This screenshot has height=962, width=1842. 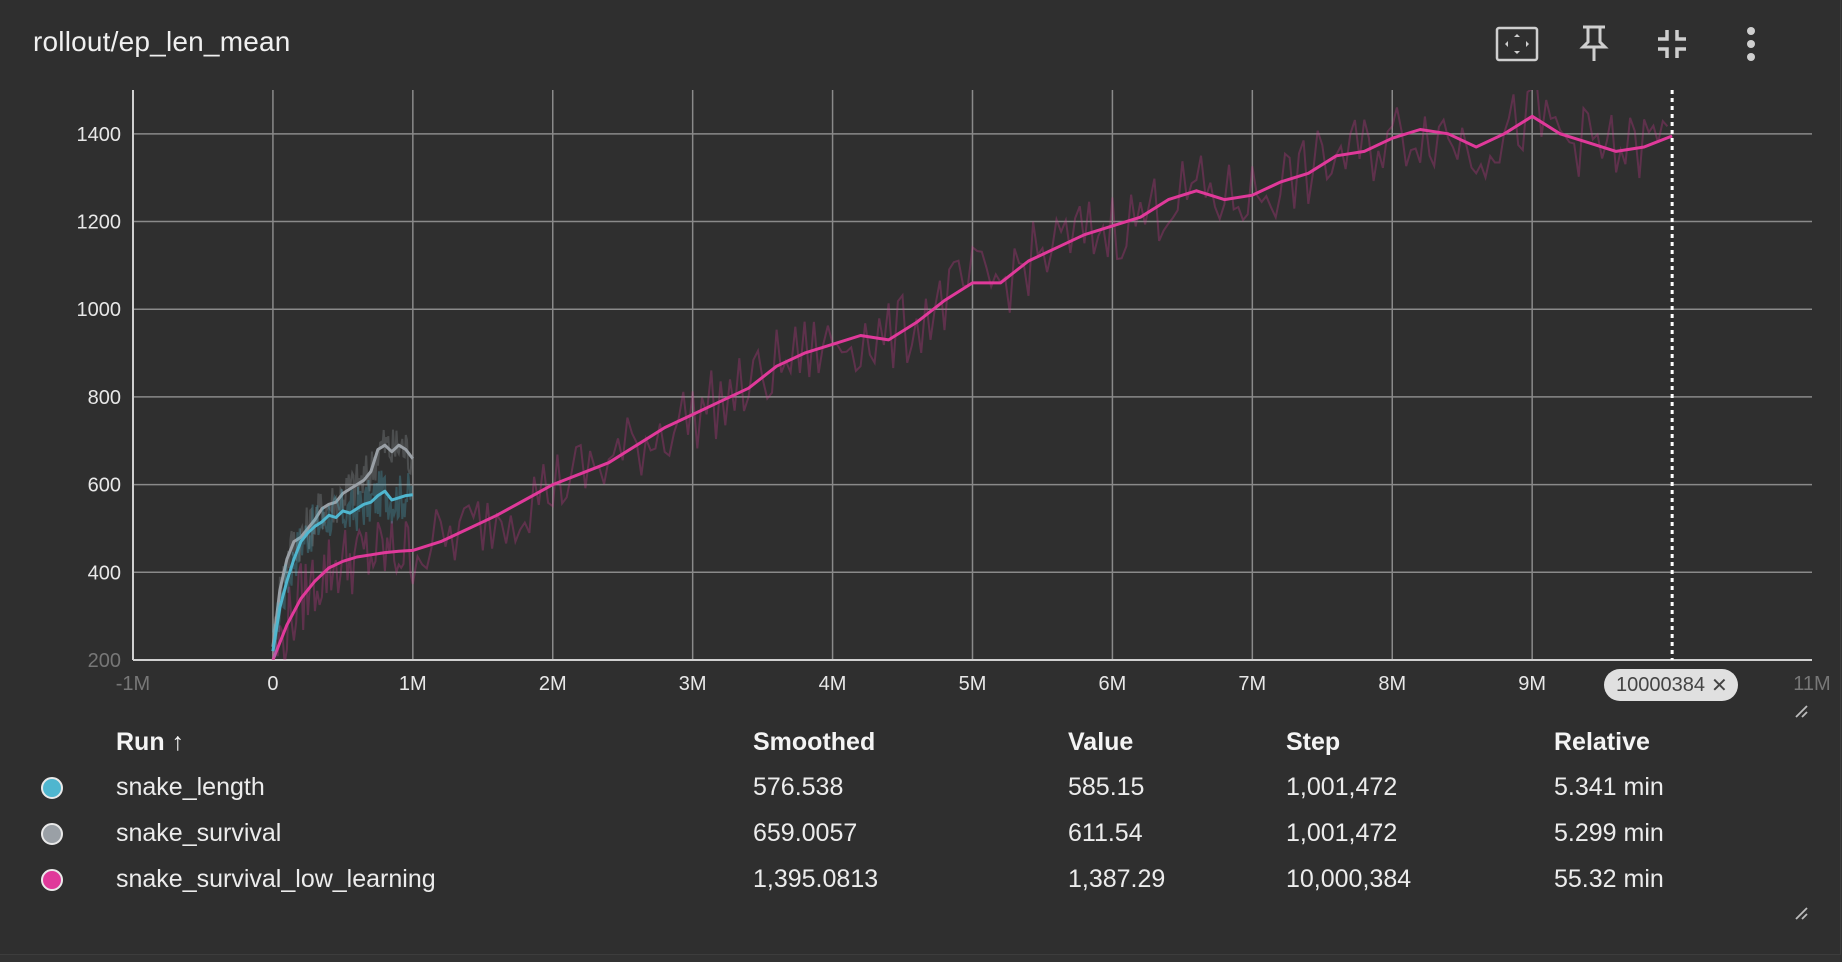 I want to click on x-tick-label: 7M, so click(x=1252, y=684).